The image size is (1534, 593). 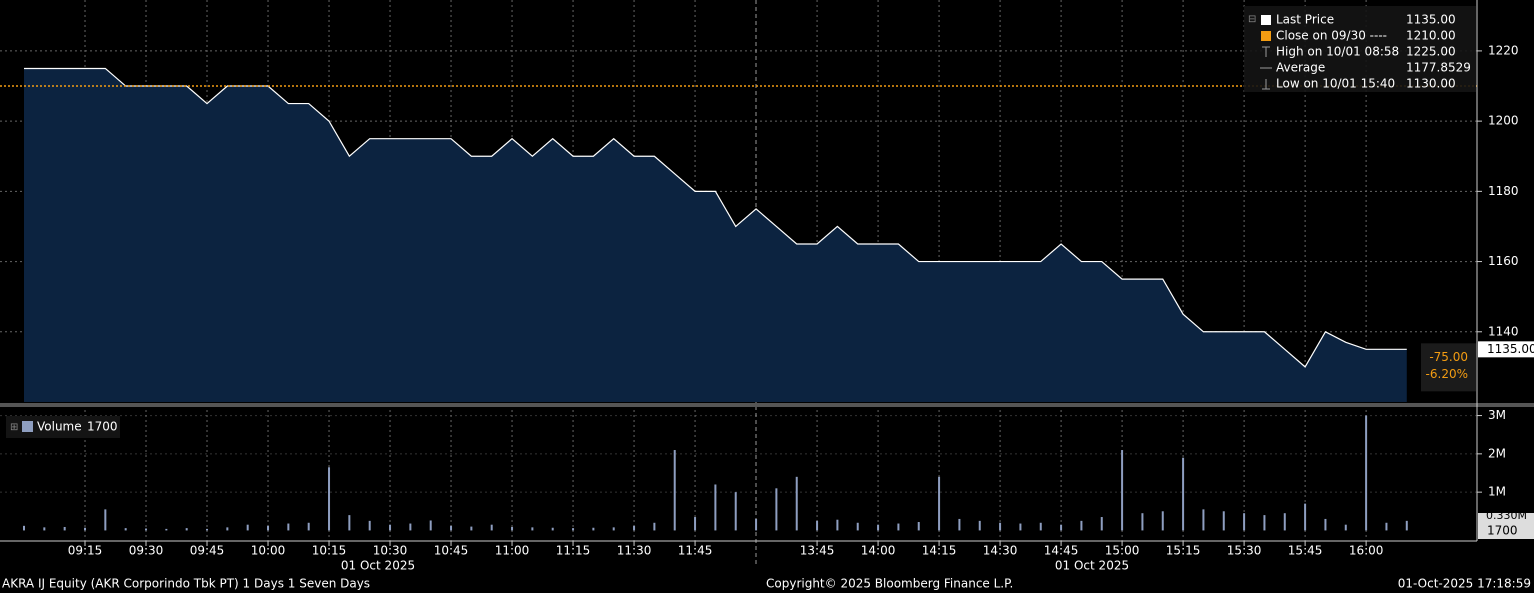 I want to click on x-tick-label: 11:30, so click(x=634, y=551).